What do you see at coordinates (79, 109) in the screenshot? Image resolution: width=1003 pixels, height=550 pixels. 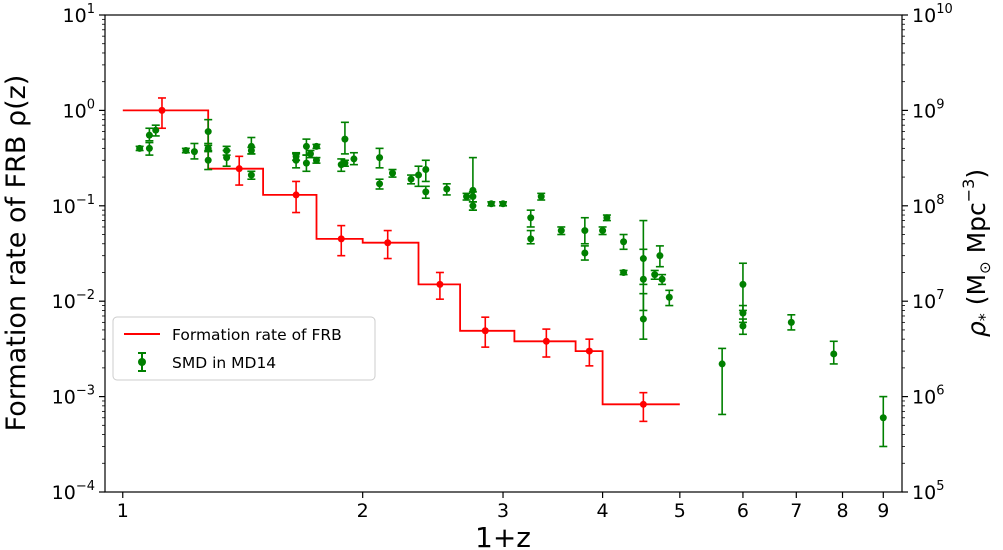 I see `left-y-tick-label: 10⁰` at bounding box center [79, 109].